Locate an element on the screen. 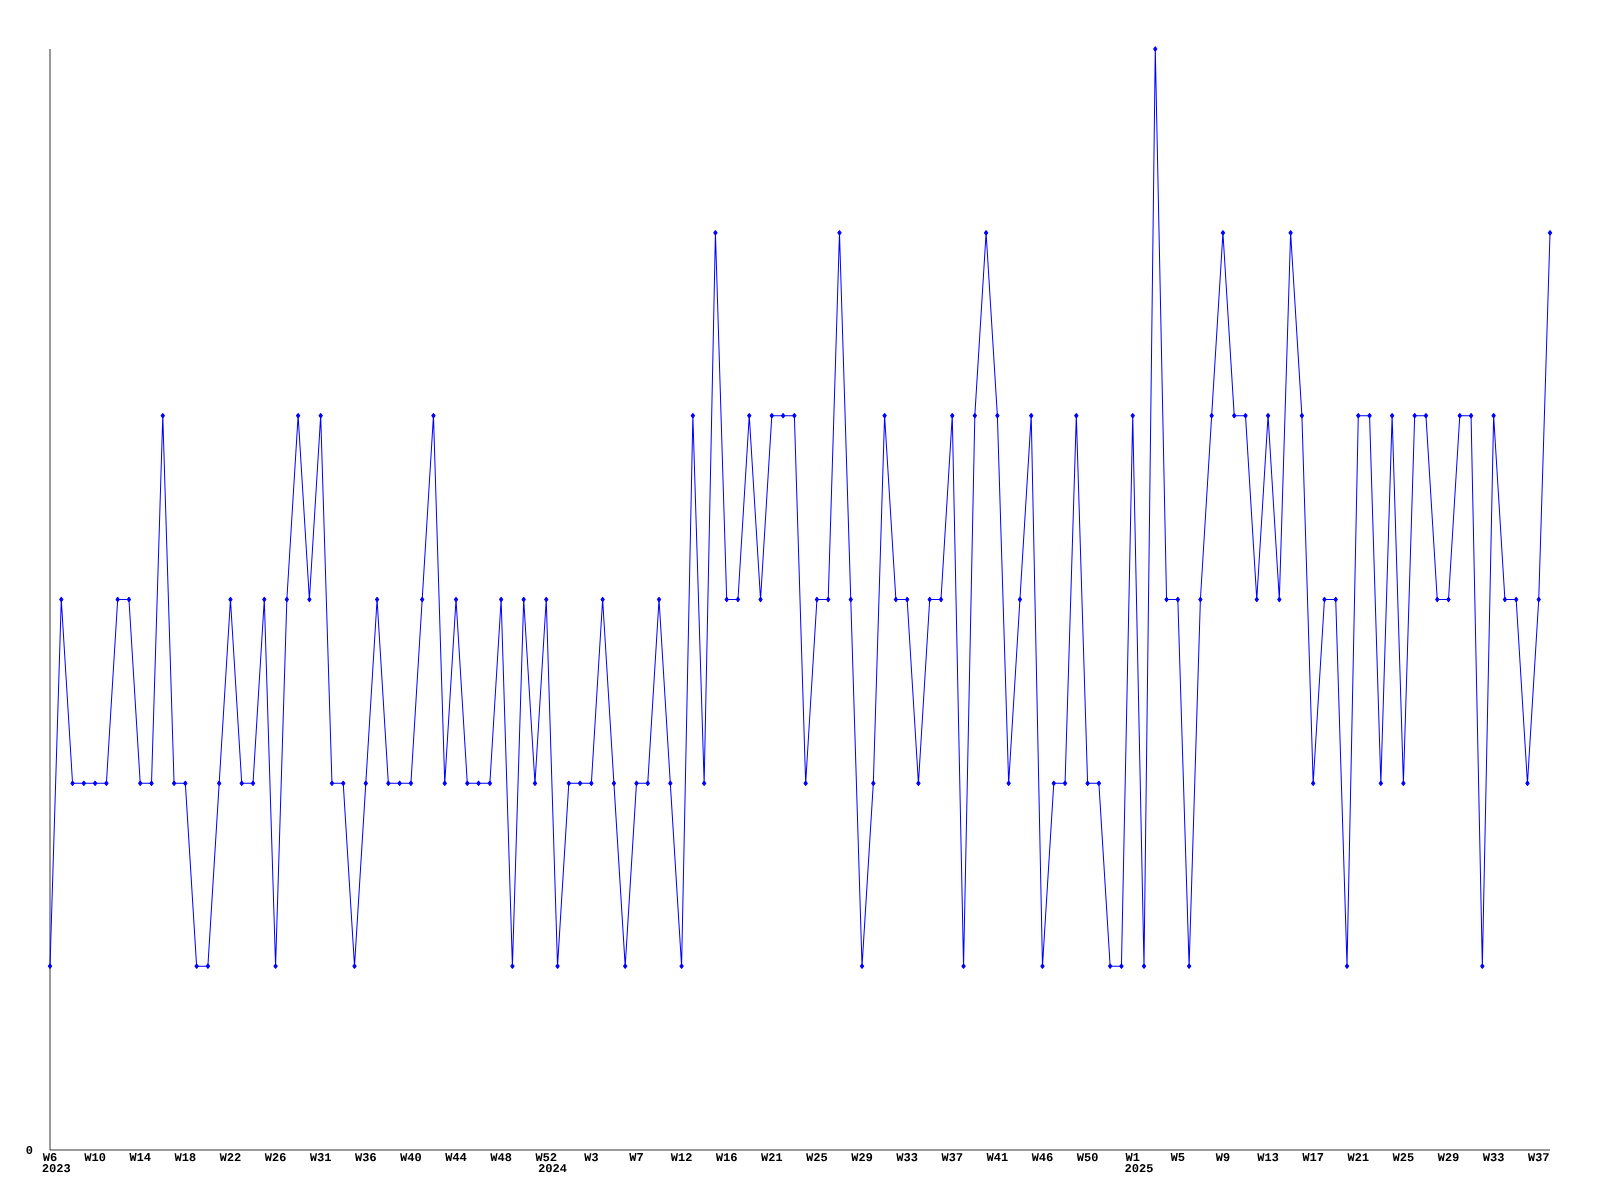  x-tick-label: 2024 is located at coordinates (552, 1168).